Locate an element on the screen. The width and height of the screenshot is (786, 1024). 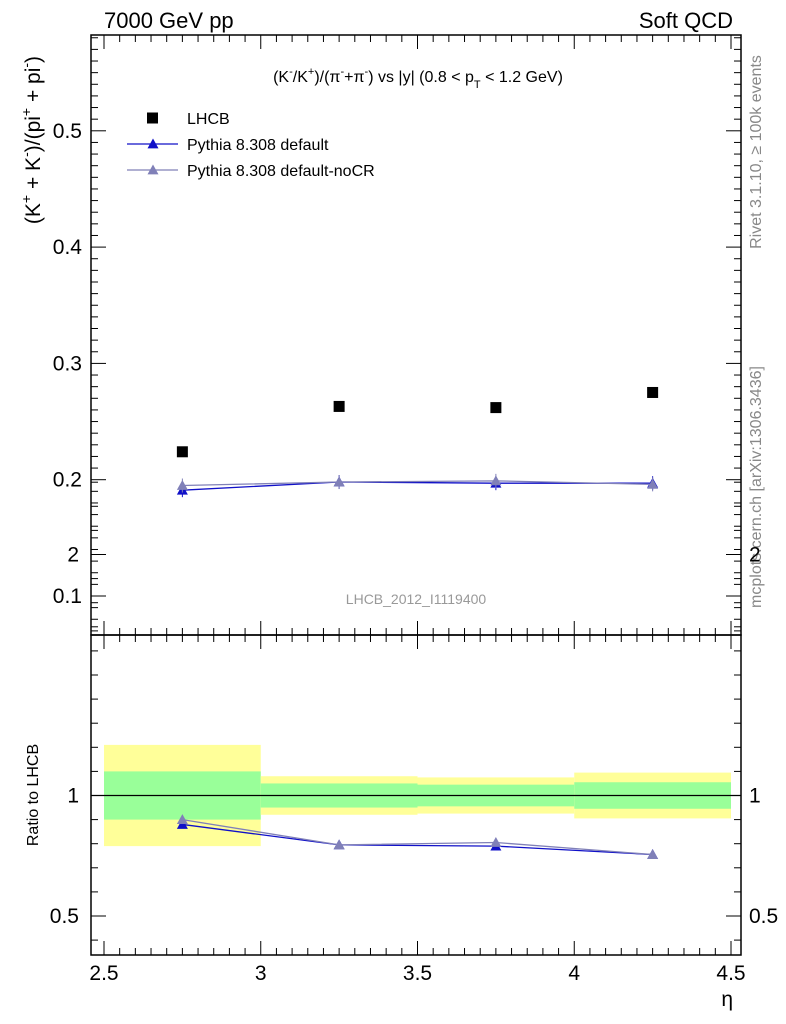
y-tick-label: 0.1 is located at coordinates (67, 596).